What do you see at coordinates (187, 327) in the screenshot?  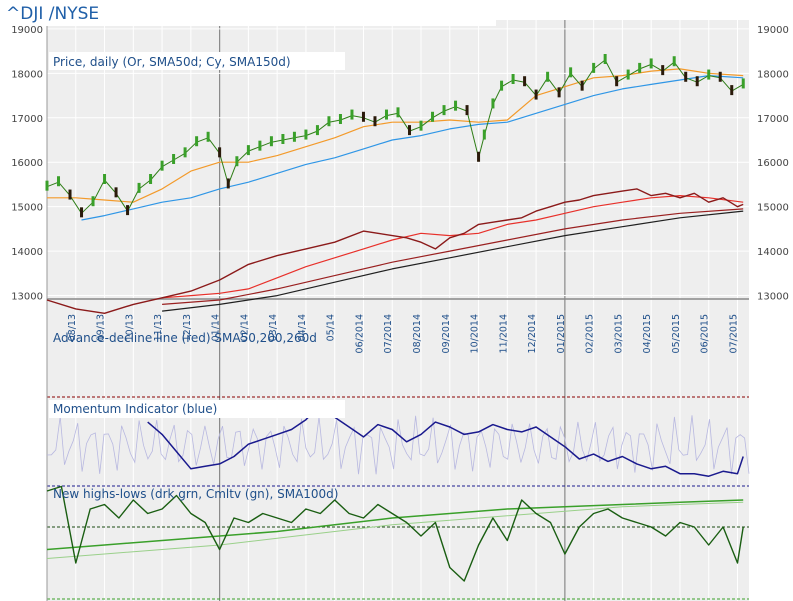 I see `x-tick-label: 12/13` at bounding box center [187, 327].